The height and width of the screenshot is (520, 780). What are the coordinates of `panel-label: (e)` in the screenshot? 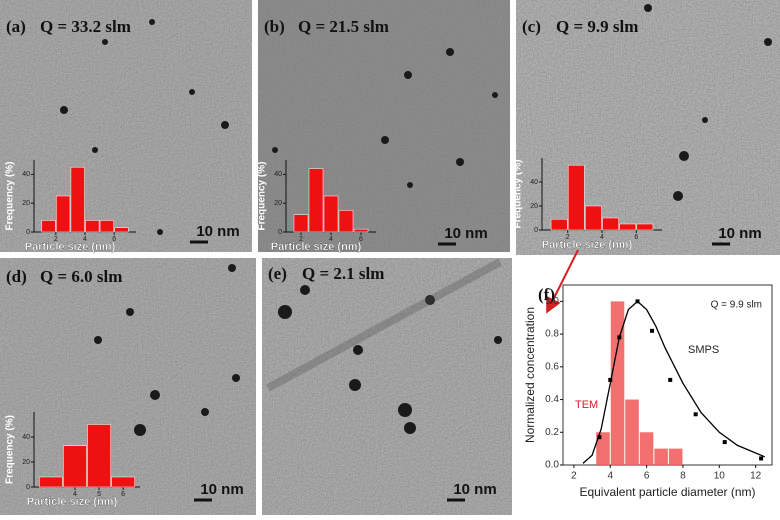 It's located at (277, 273).